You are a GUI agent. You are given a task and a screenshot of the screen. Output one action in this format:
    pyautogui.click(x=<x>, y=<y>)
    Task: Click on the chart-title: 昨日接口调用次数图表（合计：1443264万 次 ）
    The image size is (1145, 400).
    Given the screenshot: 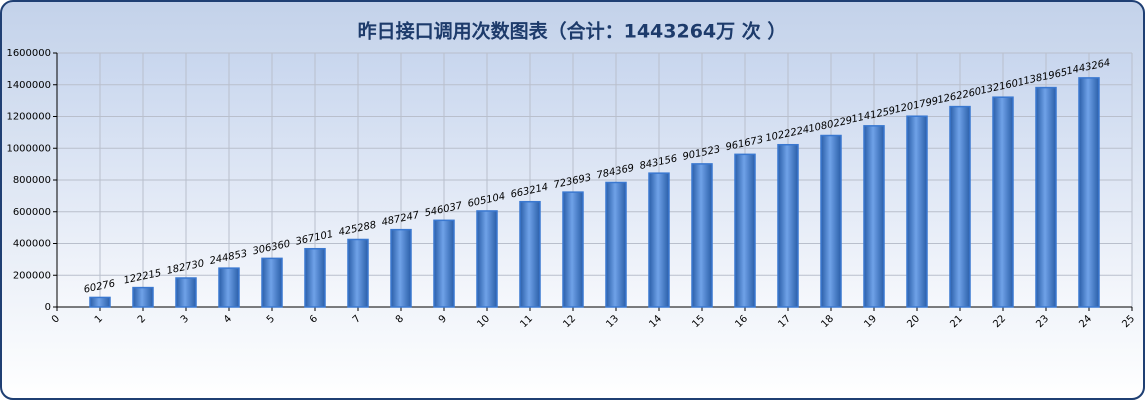 What is the action you would take?
    pyautogui.click(x=572, y=31)
    